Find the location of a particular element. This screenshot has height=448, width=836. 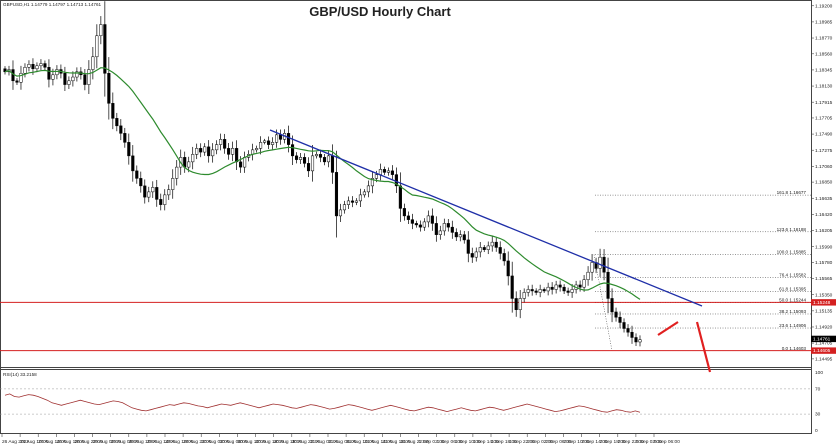

time-tick-label: 31 Aug 06:00 is located at coordinates (342, 442).